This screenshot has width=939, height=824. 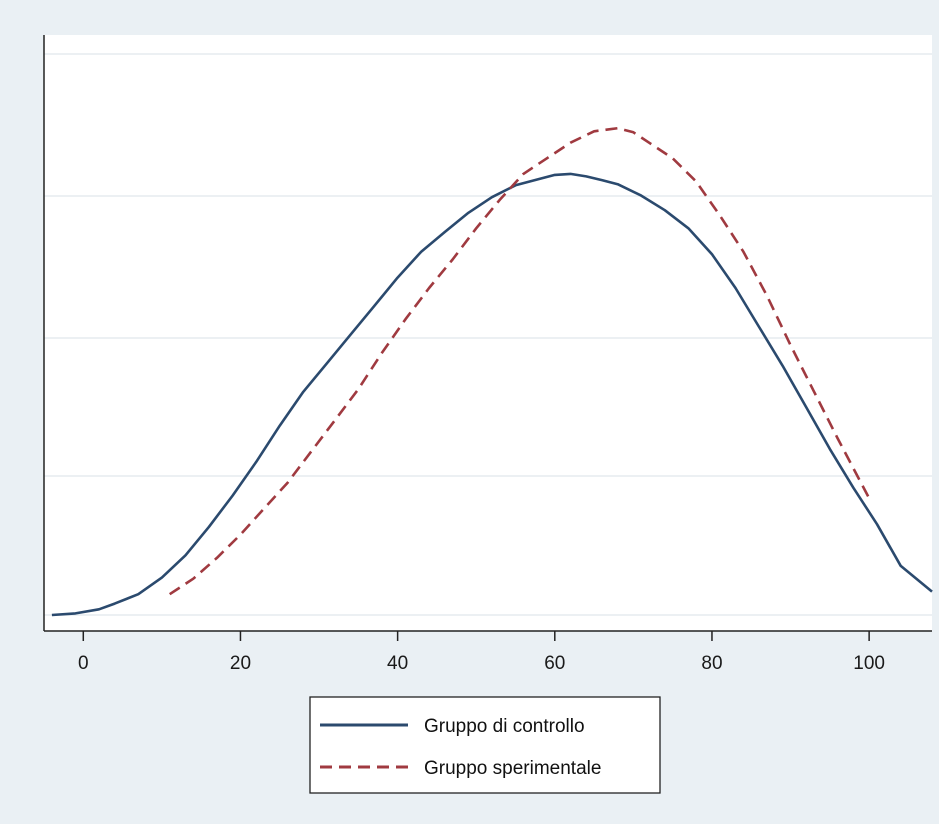 I want to click on x-ticks: 0 20 40 60 80 100, so click(x=481, y=652).